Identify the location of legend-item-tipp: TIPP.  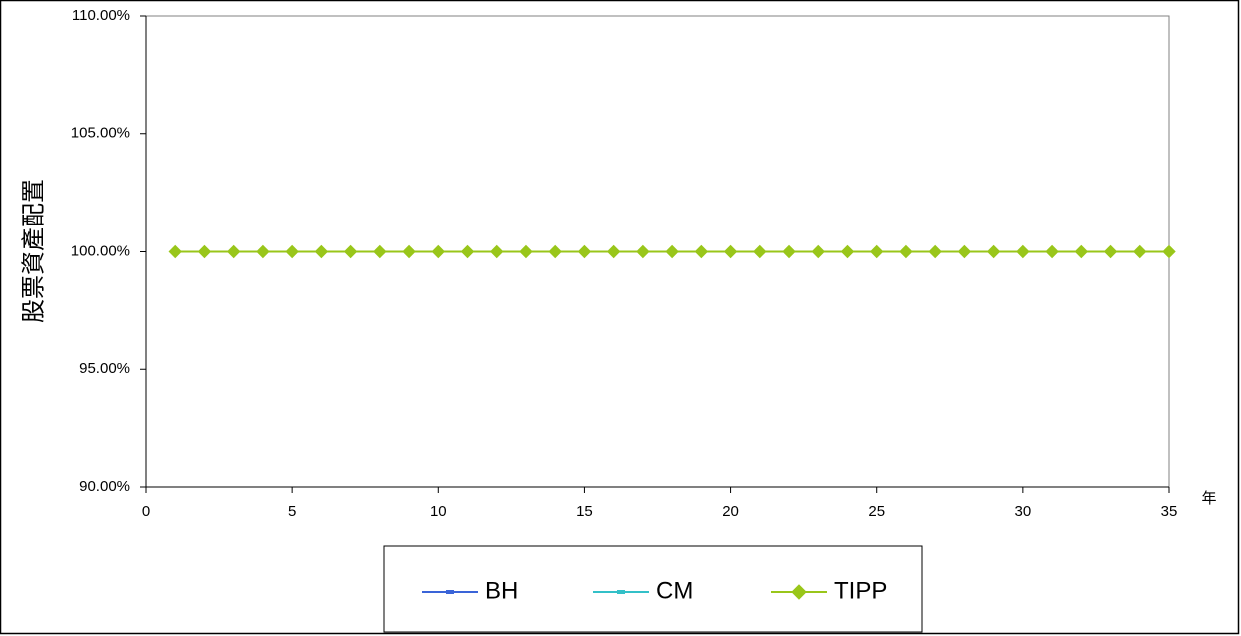
(829, 590).